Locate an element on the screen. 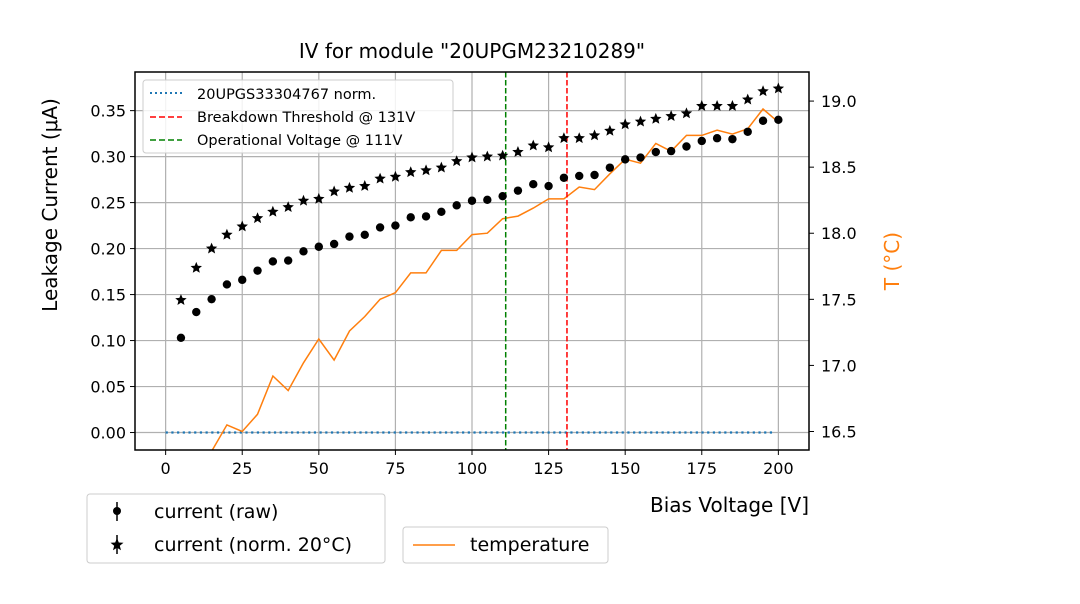 The image size is (1080, 604). legend-temperature: temperature is located at coordinates (505, 545).